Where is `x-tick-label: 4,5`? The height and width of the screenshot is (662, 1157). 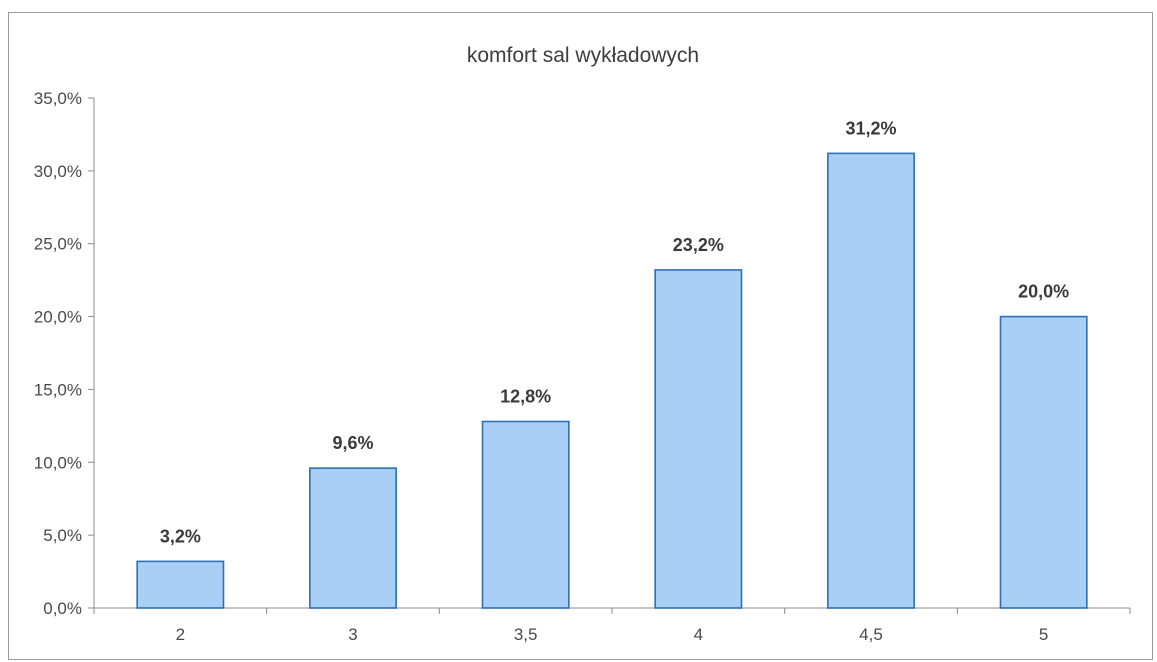
x-tick-label: 4,5 is located at coordinates (871, 634).